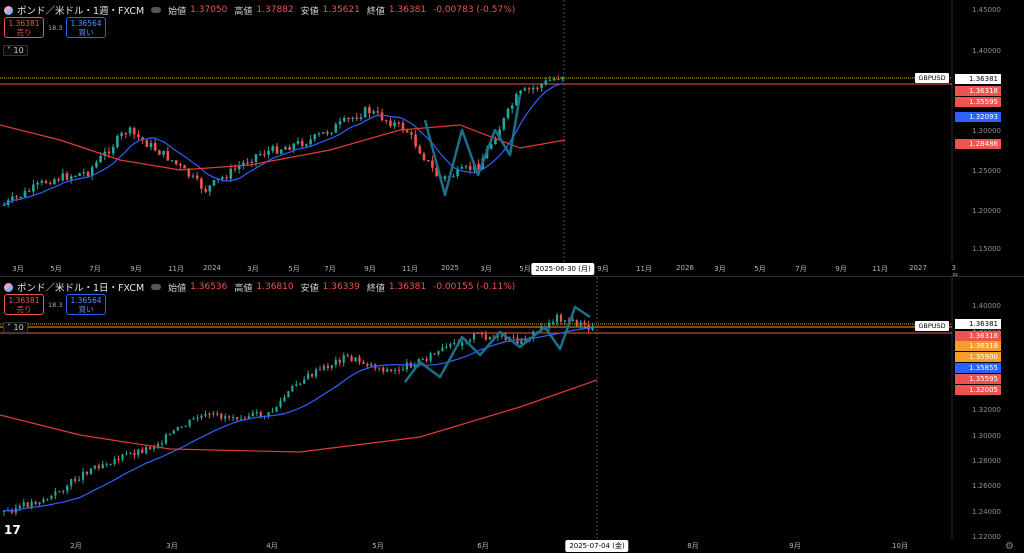 The width and height of the screenshot is (1024, 553). I want to click on low-label: 安値, so click(309, 11).